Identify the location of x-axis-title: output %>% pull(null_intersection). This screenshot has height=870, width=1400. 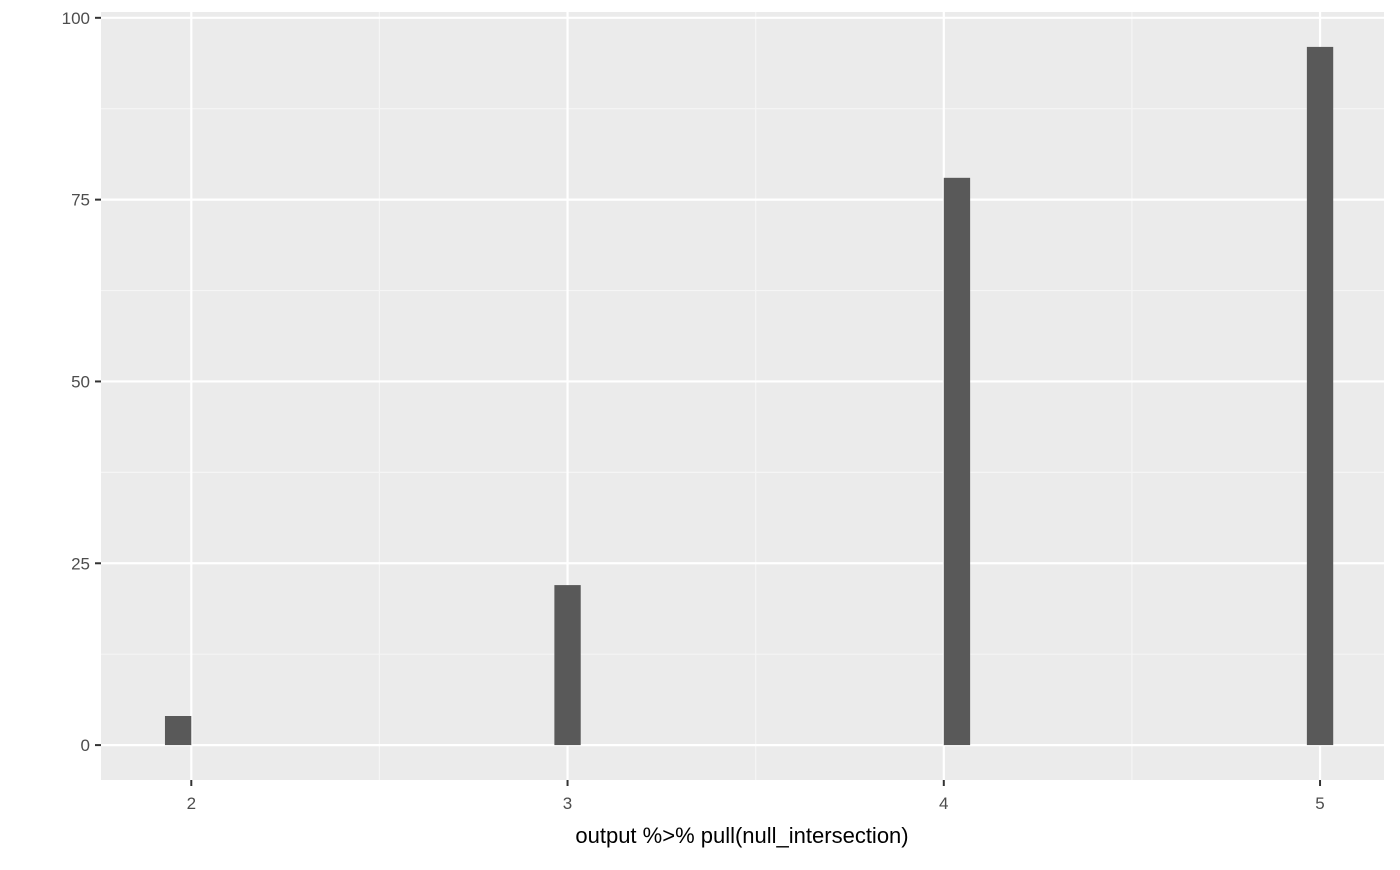
(741, 835).